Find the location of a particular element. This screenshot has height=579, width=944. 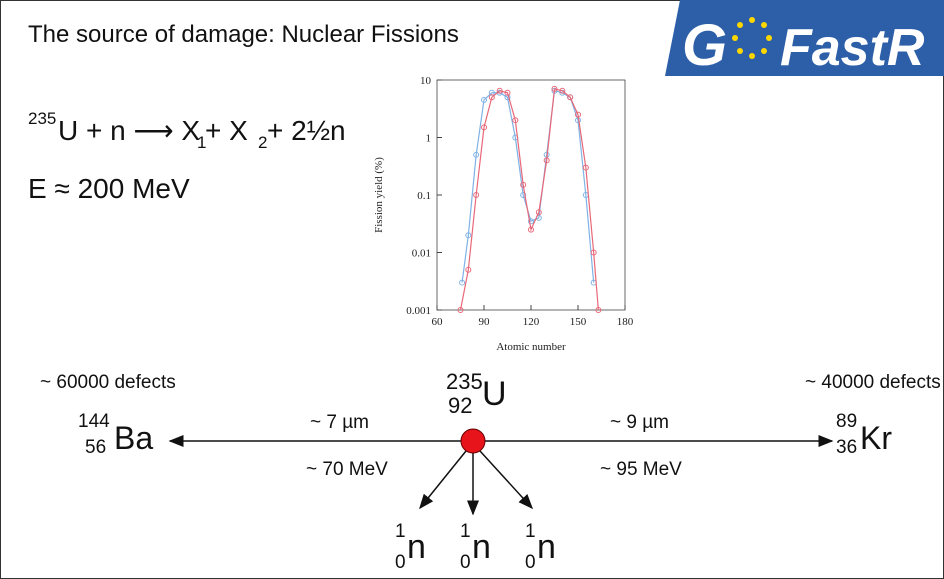

range-right: ~ 9 µm is located at coordinates (639, 422).